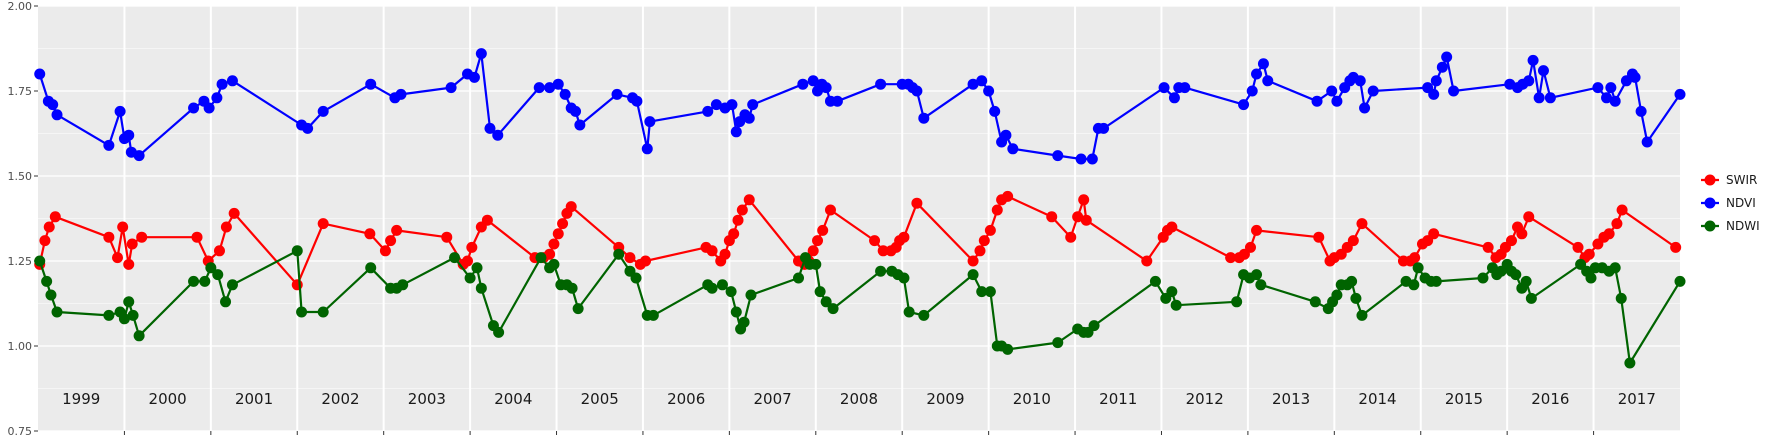  I want to click on y-tick-label: 0.75, so click(20, 431).